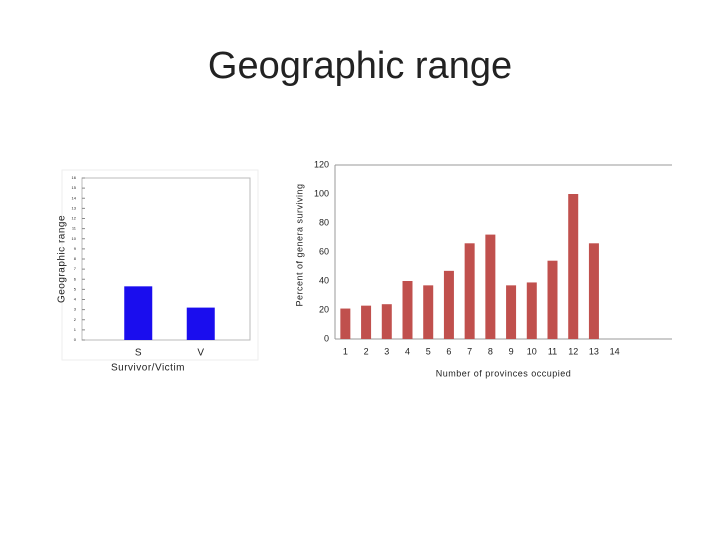  I want to click on x-tick-label: S, so click(138, 353).